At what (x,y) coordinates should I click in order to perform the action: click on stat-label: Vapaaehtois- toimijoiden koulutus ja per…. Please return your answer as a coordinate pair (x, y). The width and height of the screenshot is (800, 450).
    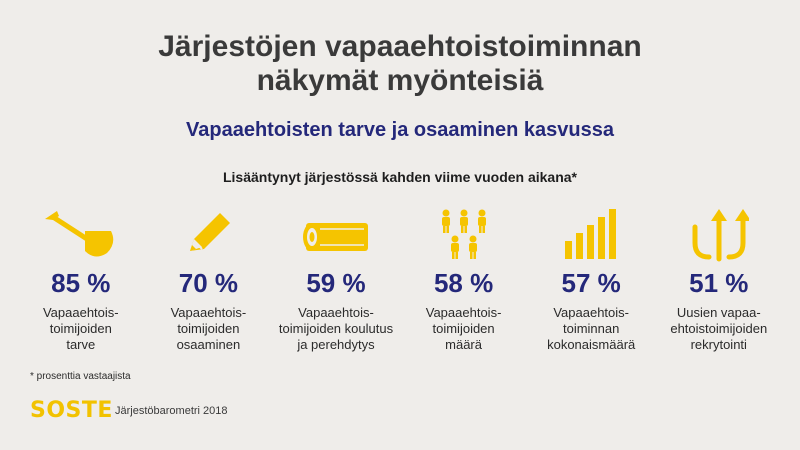
    Looking at the image, I should click on (336, 329).